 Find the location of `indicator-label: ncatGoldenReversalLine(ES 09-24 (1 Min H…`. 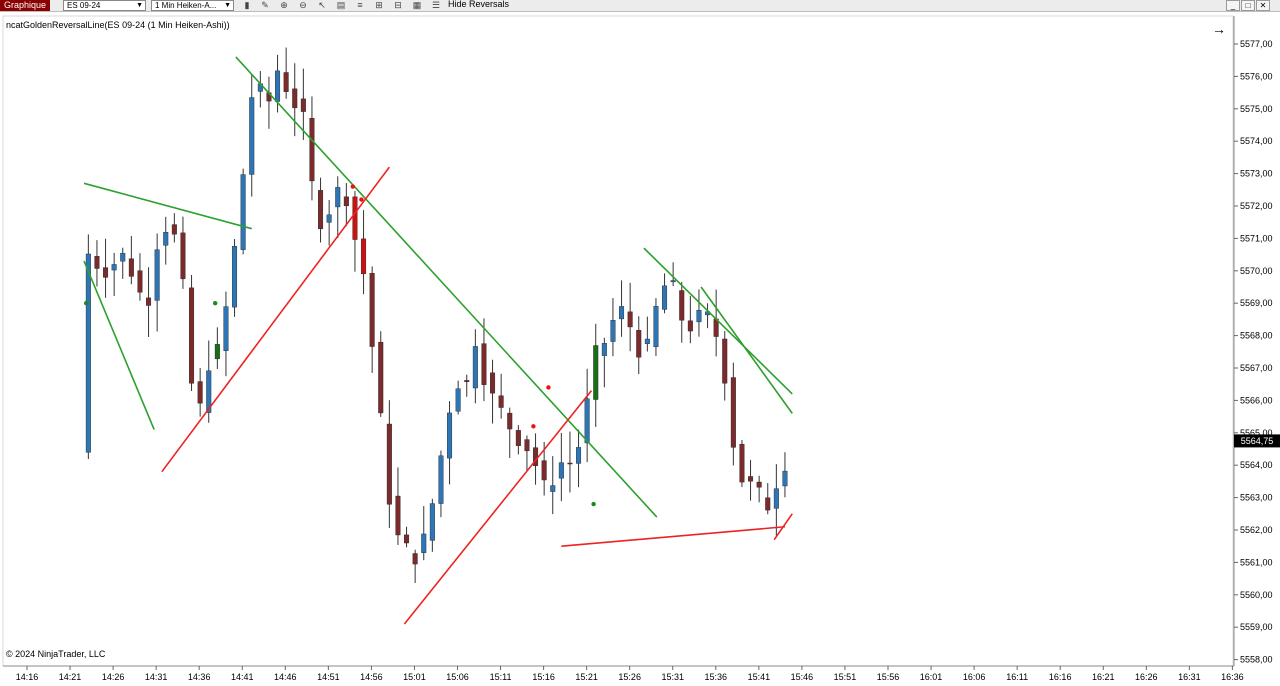

indicator-label: ncatGoldenReversalLine(ES 09-24 (1 Min H… is located at coordinates (118, 25).